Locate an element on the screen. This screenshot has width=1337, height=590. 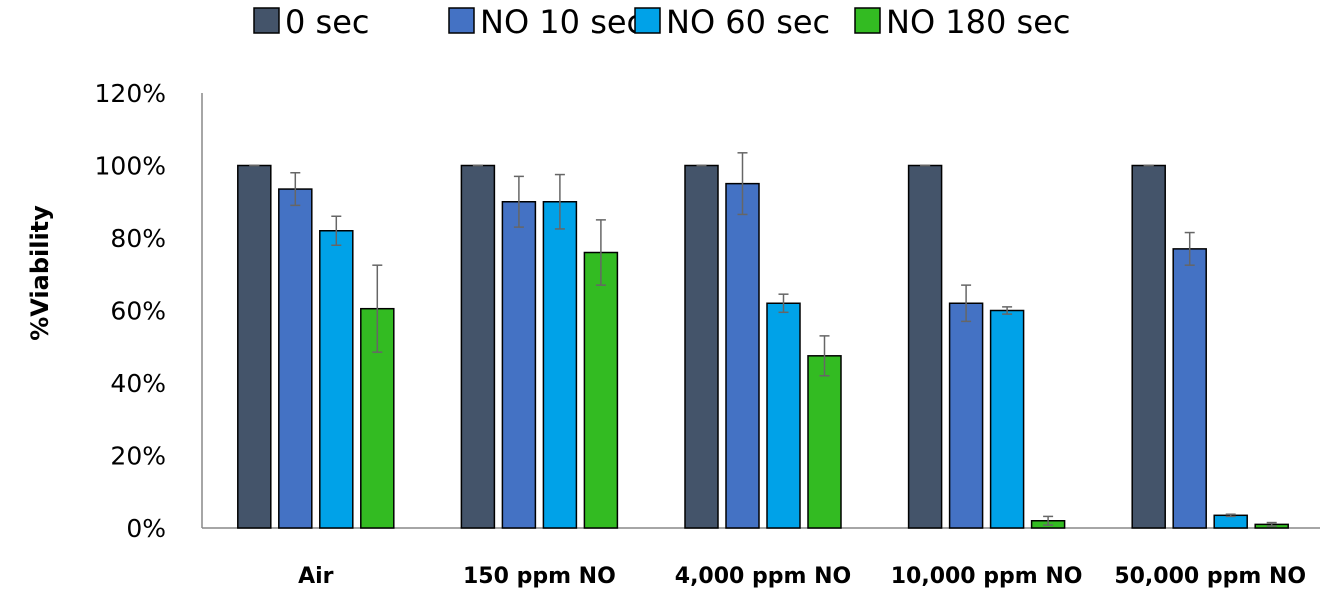
y-axis-ticks: 0% 20% 40% 60% 80% 100% 120% is located at coordinates (130, 311).